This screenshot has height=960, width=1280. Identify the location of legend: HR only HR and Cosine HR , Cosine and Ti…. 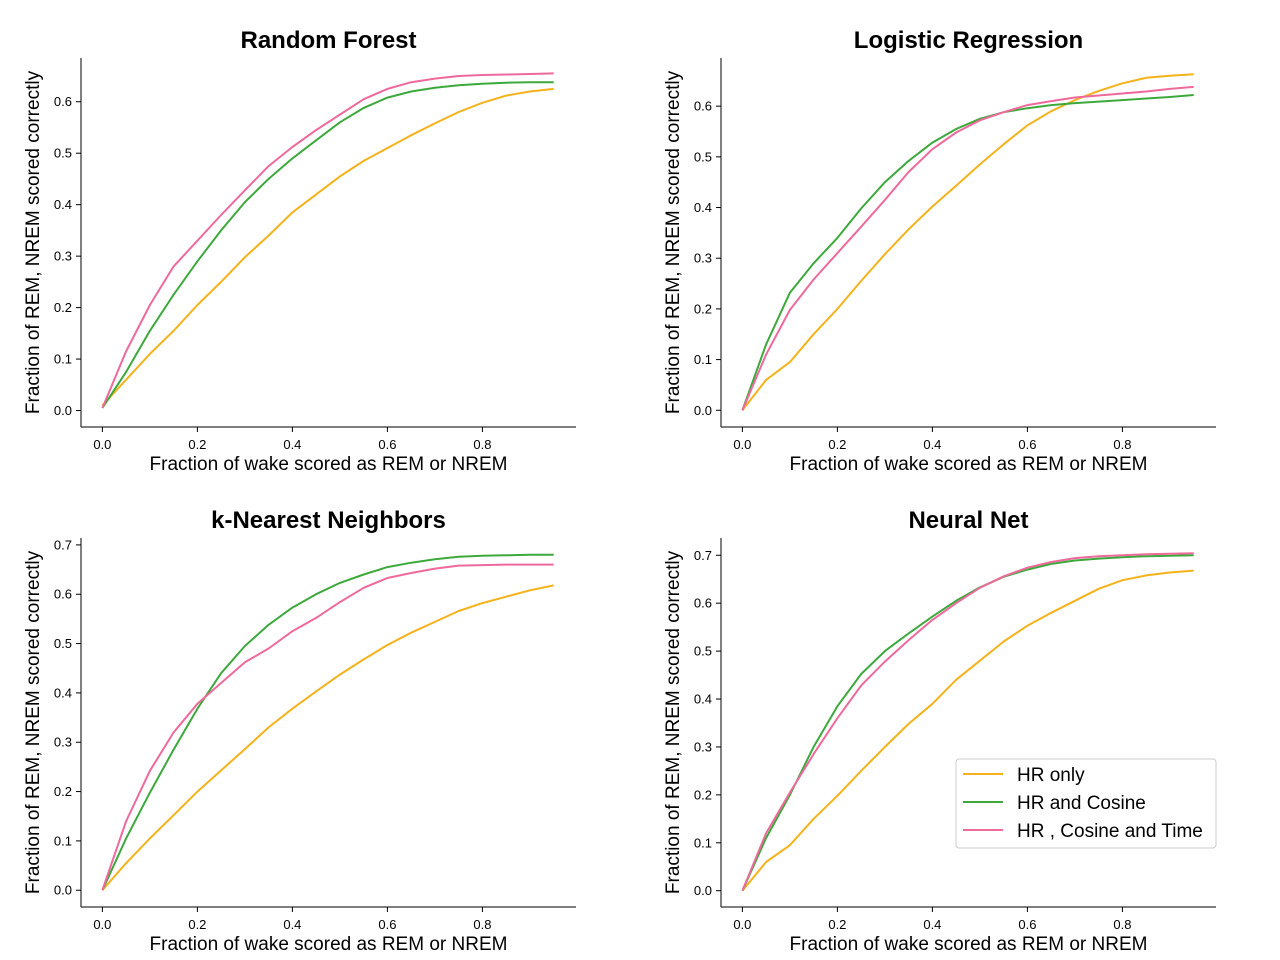
(1086, 803).